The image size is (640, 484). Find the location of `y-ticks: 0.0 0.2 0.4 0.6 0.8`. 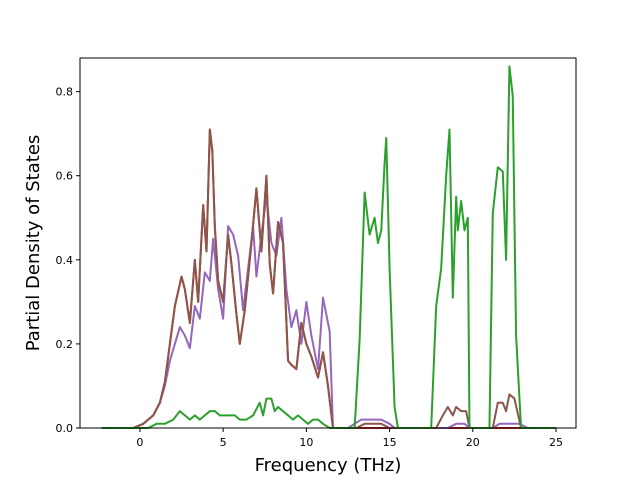

y-ticks: 0.0 0.2 0.4 0.6 0.8 is located at coordinates (68, 260).